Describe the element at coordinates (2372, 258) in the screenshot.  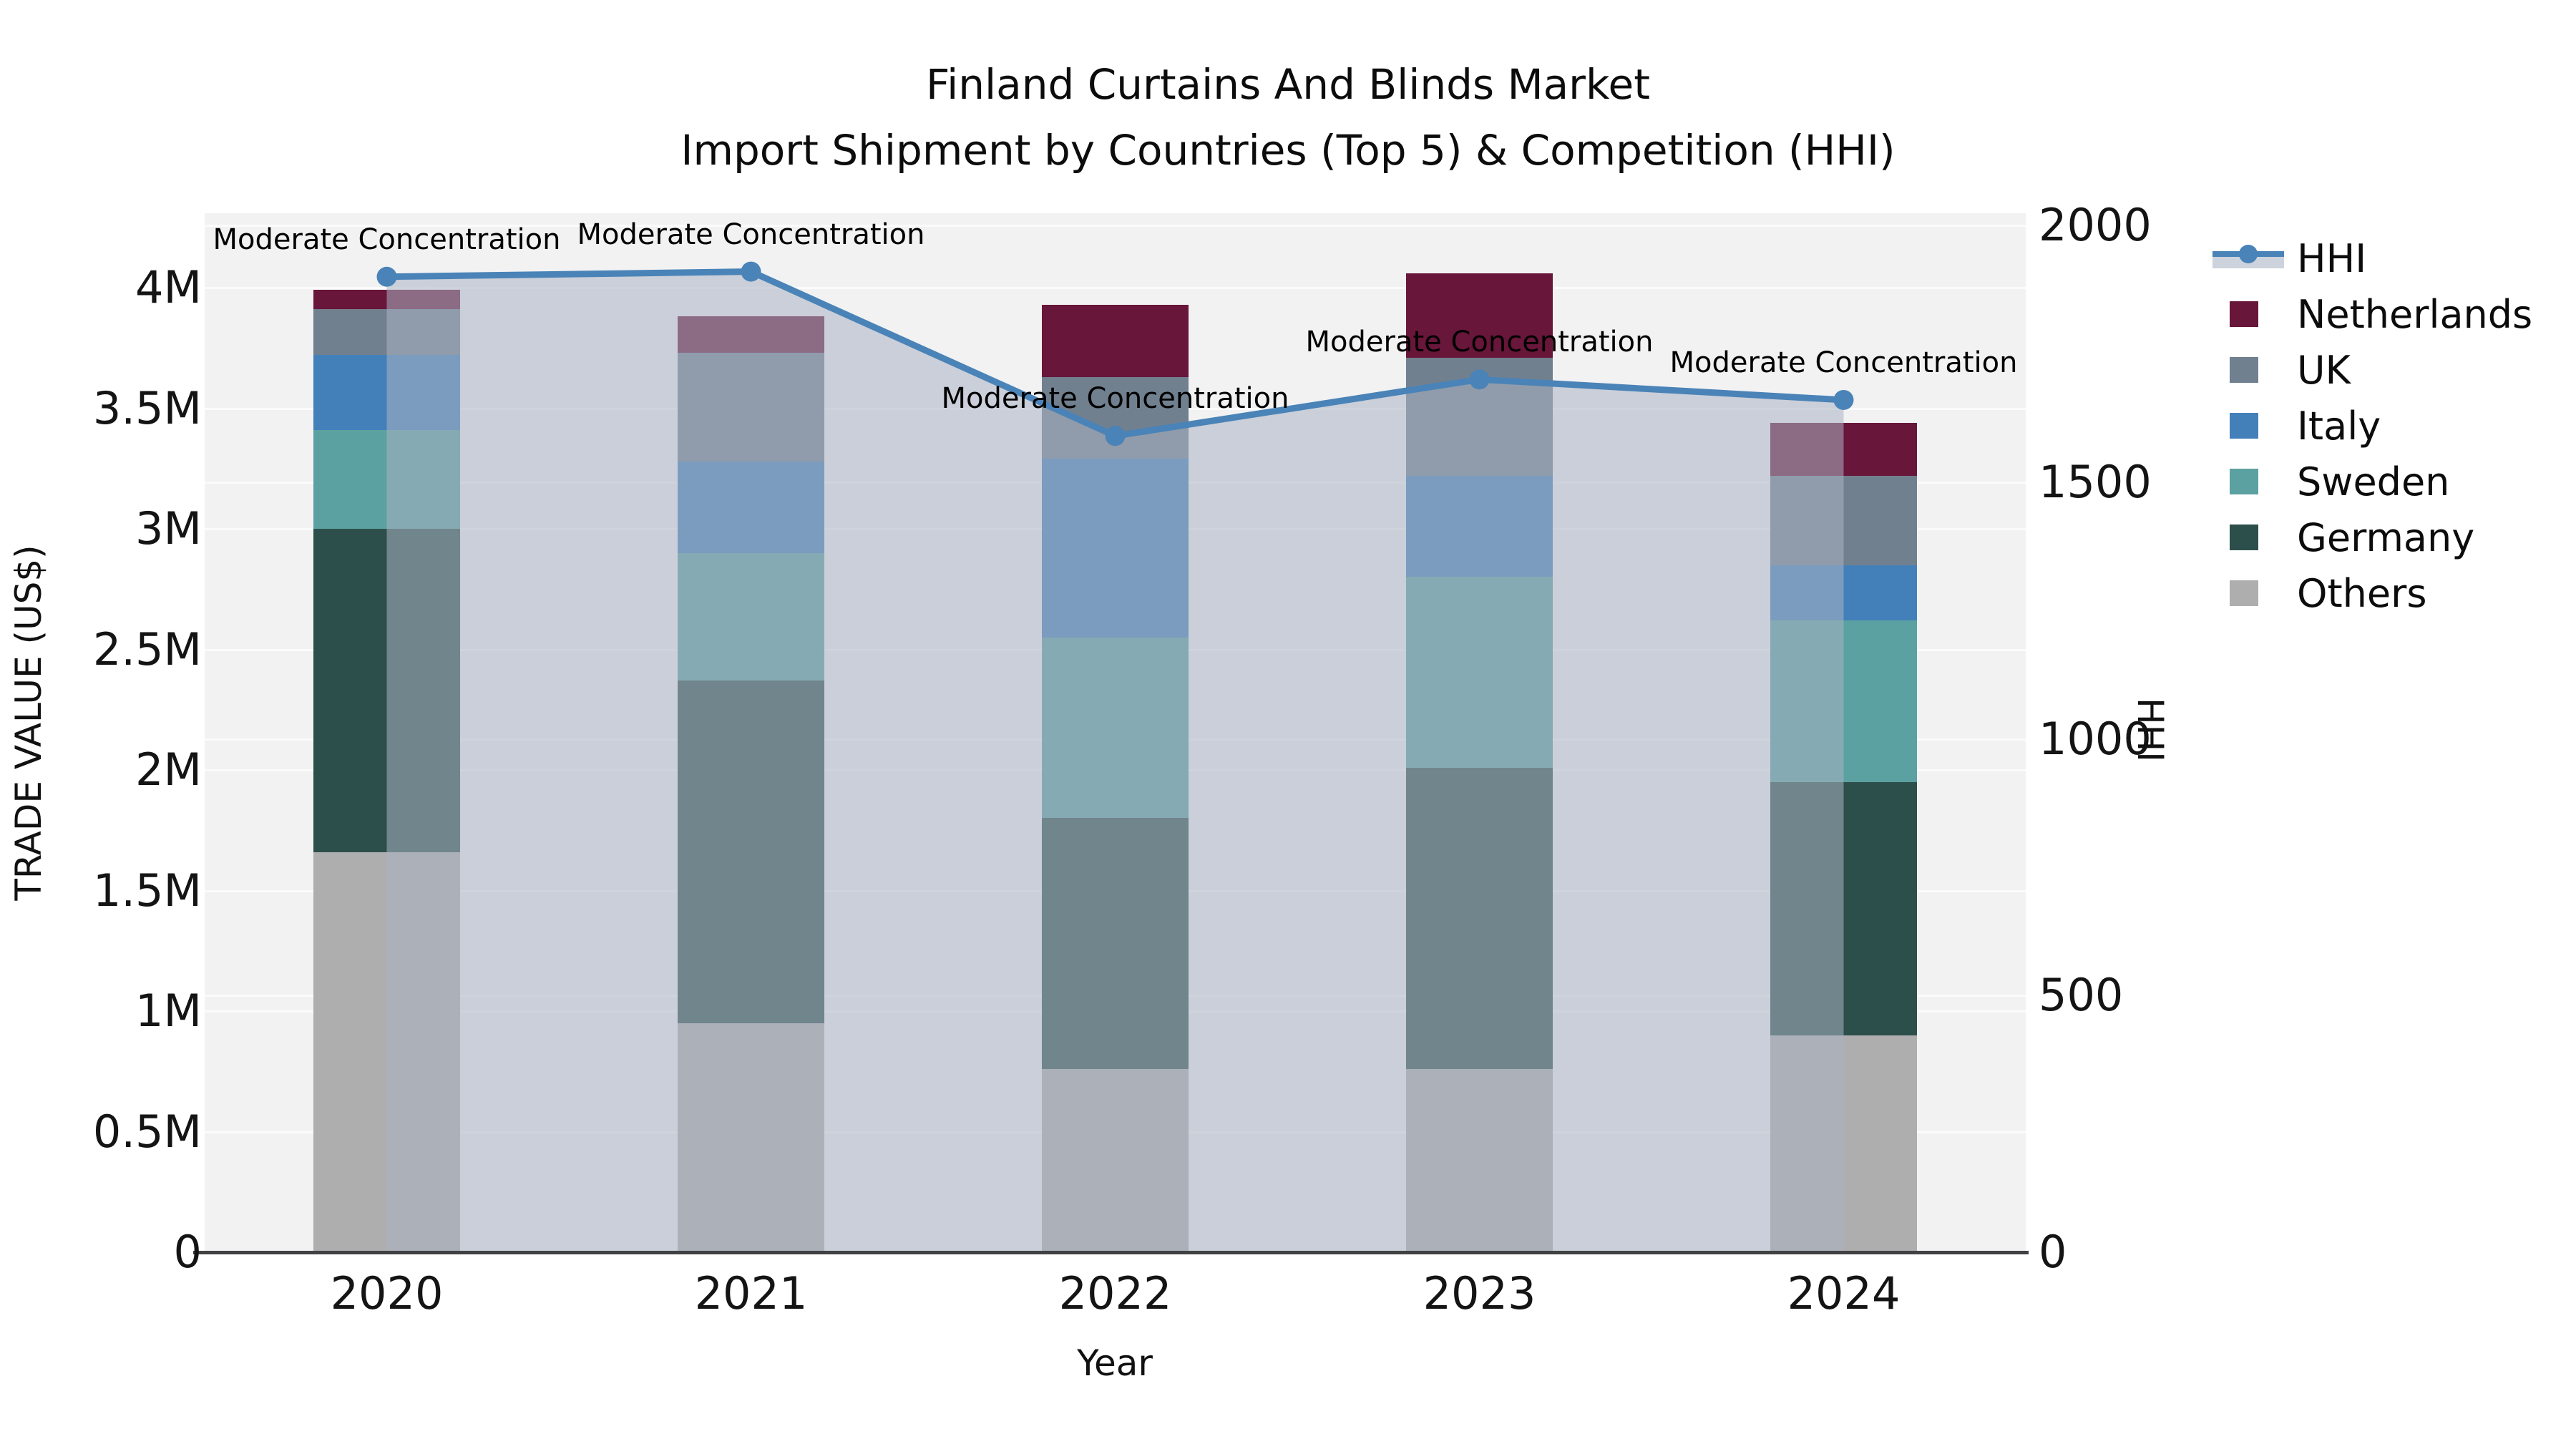
I see `legend-item-hhi: HHI` at that location.